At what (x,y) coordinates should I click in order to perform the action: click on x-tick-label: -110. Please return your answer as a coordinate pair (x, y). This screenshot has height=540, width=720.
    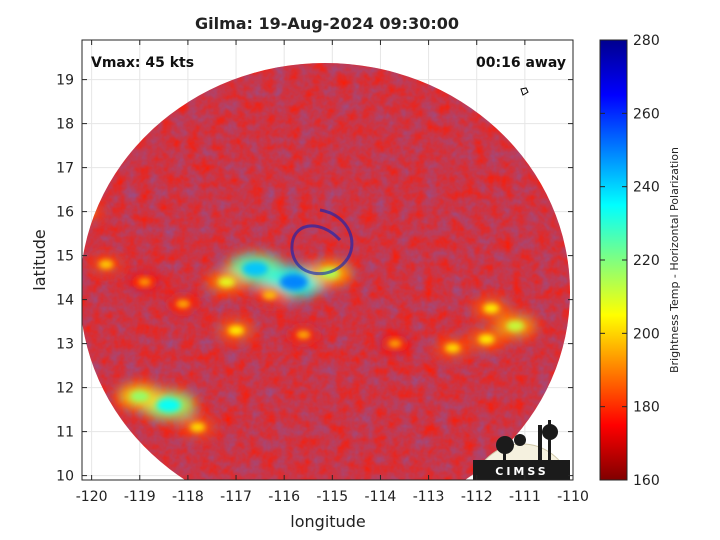
    Looking at the image, I should click on (573, 497).